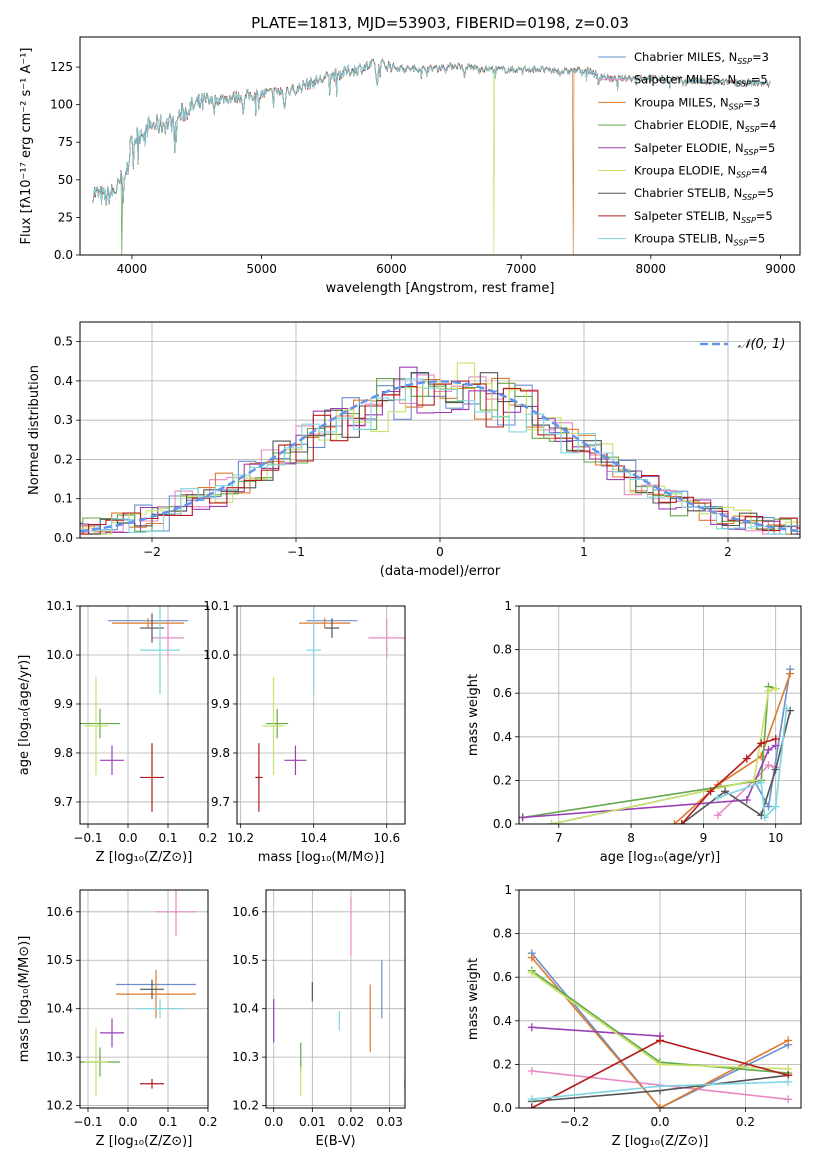 This screenshot has width=819, height=1170. What do you see at coordinates (473, 715) in the screenshot?
I see `weight-vs-age-ylabel: mass weight` at bounding box center [473, 715].